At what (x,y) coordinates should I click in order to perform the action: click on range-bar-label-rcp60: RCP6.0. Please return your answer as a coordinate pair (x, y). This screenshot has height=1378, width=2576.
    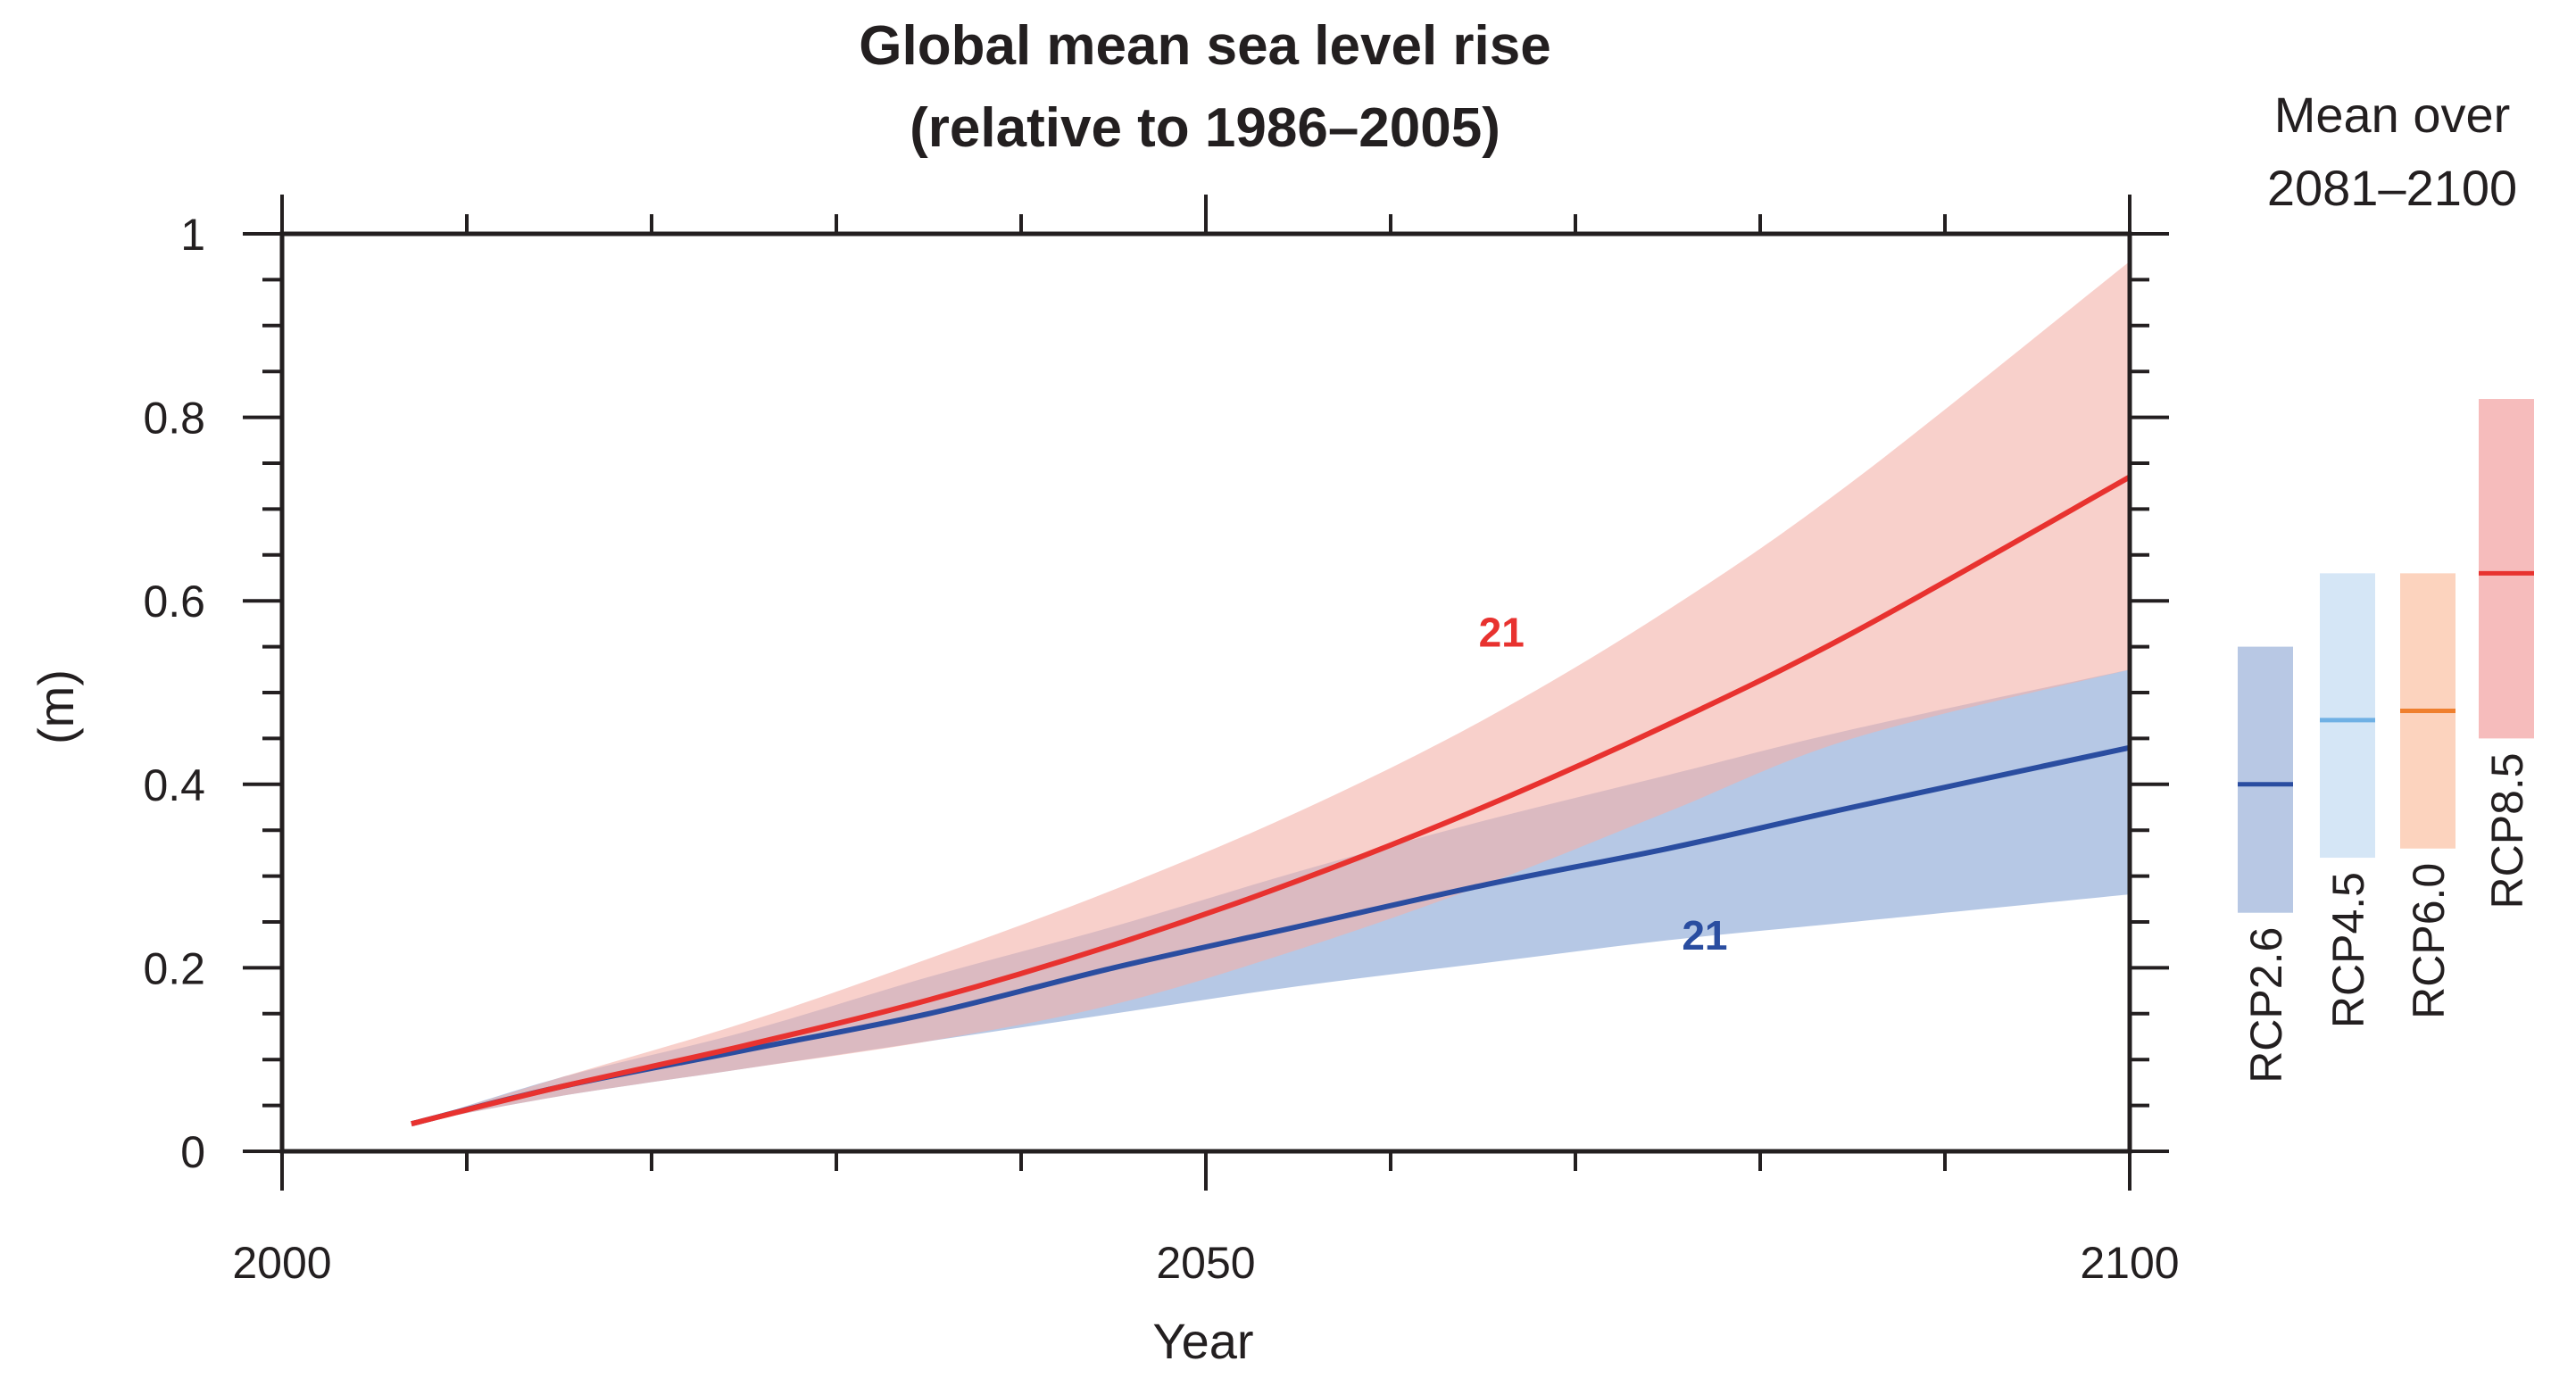
    Looking at the image, I should click on (2429, 941).